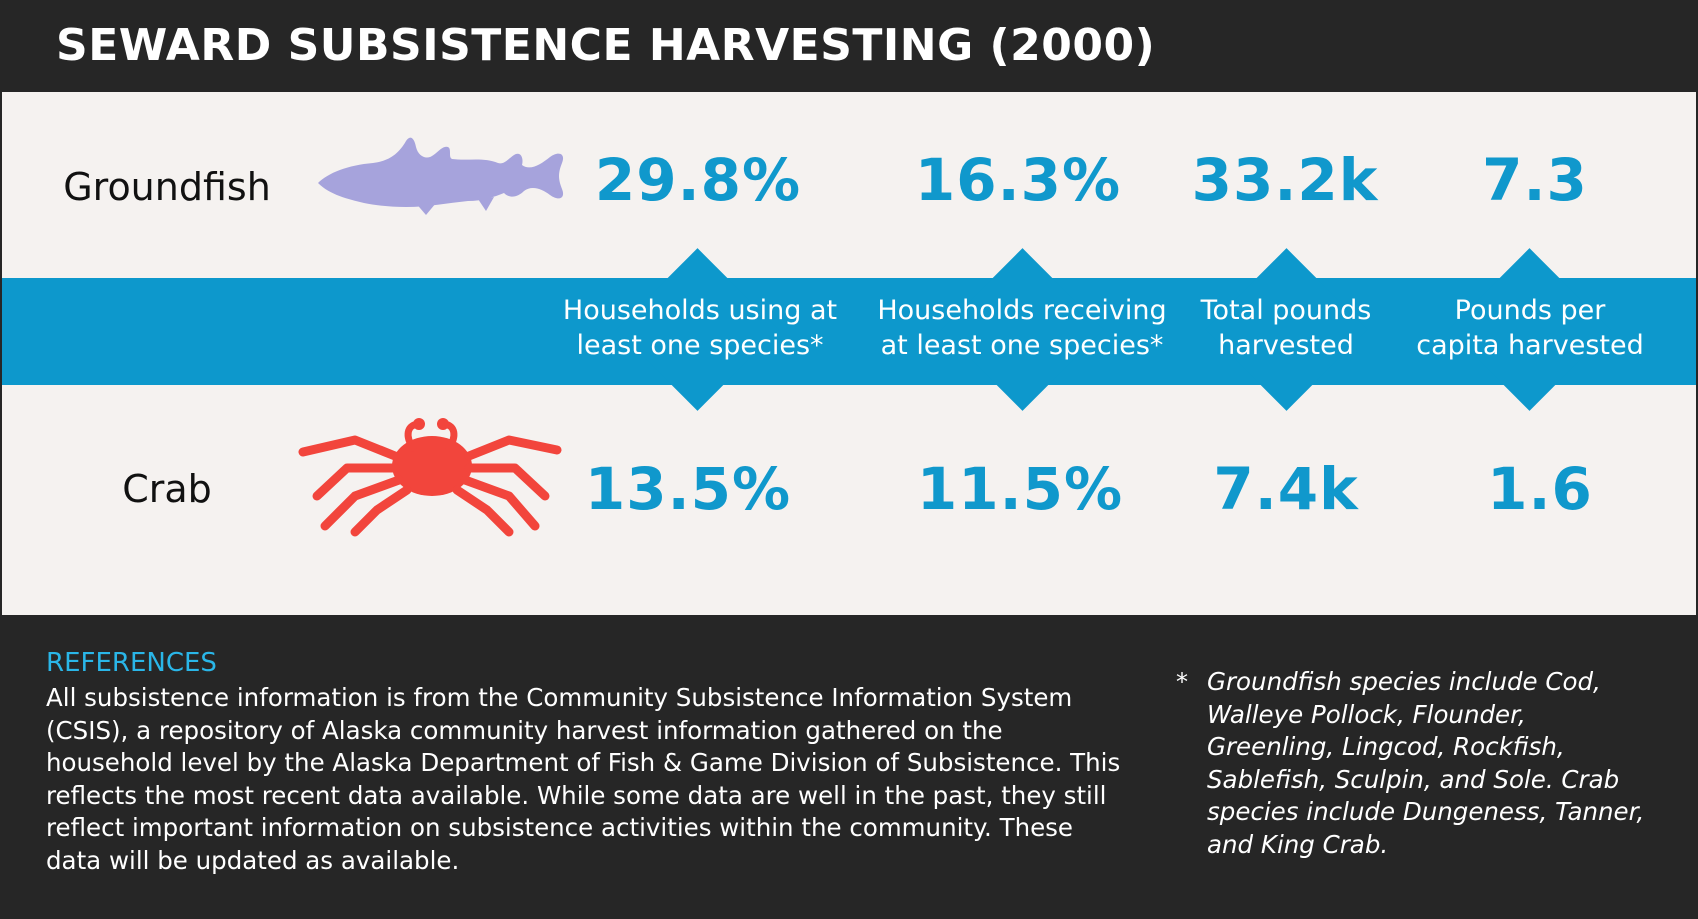 The height and width of the screenshot is (919, 1698). What do you see at coordinates (1285, 180) in the screenshot?
I see `stat-groundfish-total-pounds: 33.2k` at bounding box center [1285, 180].